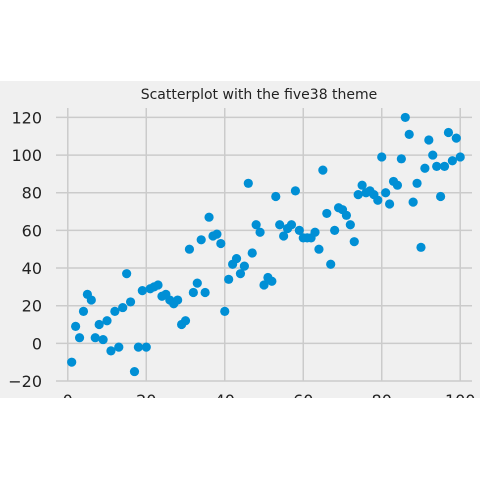 Image resolution: width=480 pixels, height=480 pixels. Describe the element at coordinates (25, 381) in the screenshot. I see `y-tick-label: −20` at that location.